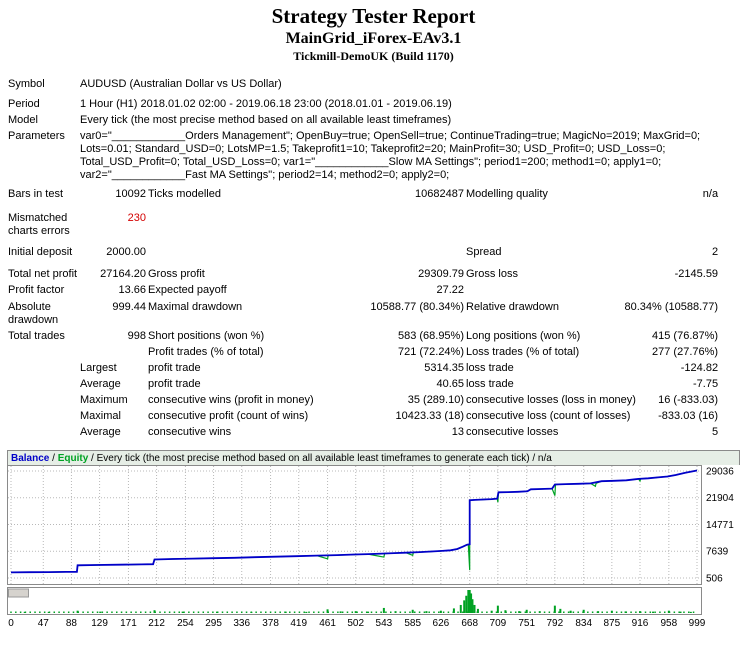 This screenshot has height=667, width=747. I want to click on report-cell: 277 (27.76%), so click(685, 352).